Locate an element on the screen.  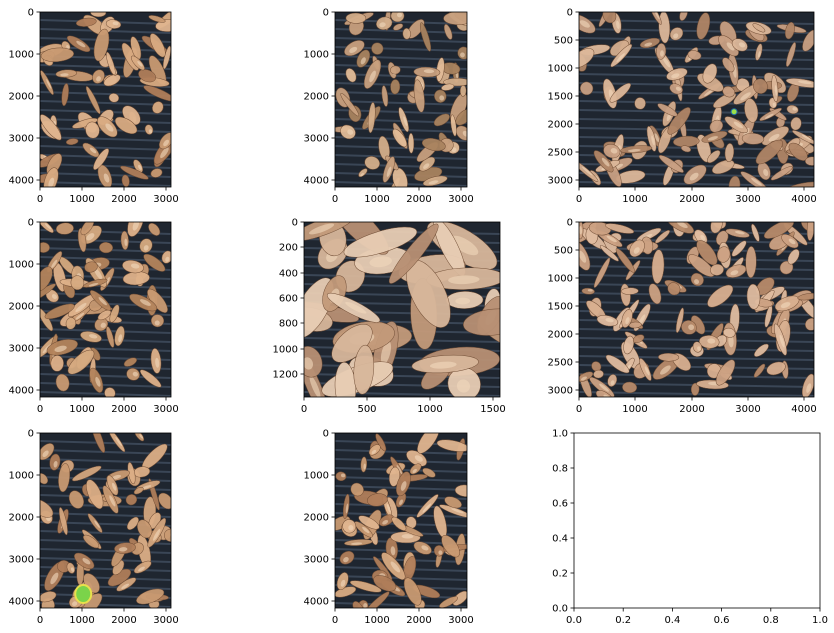
panel-p1: 0 1000 2000 3000 0 1000 2000 3000 4000 is located at coordinates (94, 107).